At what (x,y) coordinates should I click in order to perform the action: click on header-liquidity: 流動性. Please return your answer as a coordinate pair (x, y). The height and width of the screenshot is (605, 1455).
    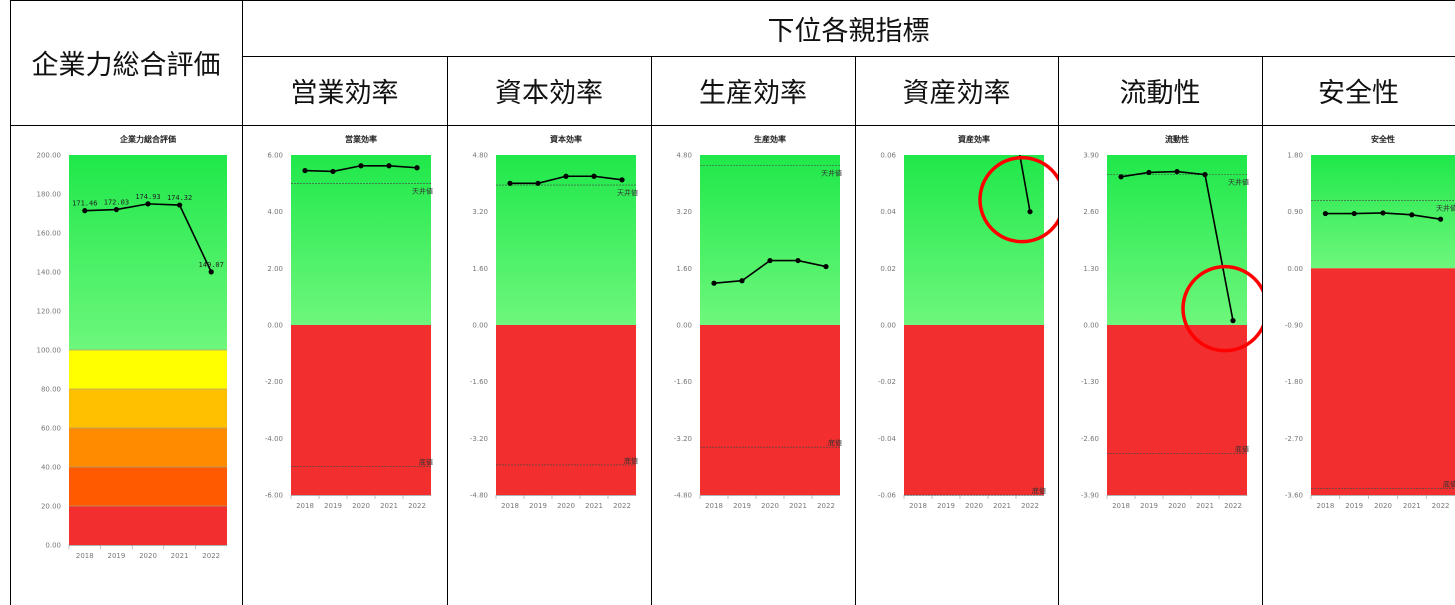
    Looking at the image, I should click on (1160, 93).